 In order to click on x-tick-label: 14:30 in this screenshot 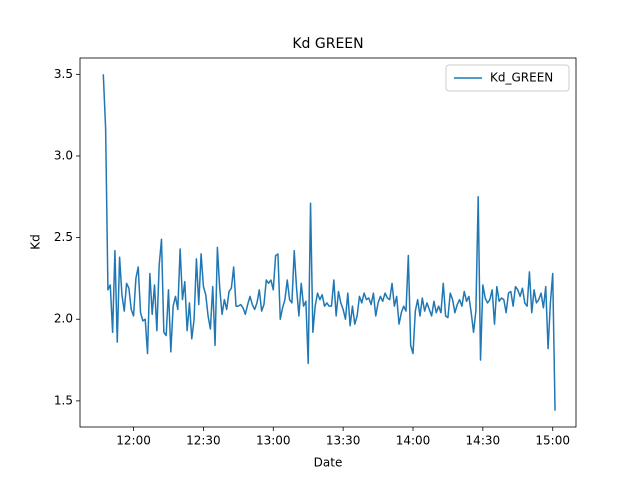, I will do `click(483, 441)`.